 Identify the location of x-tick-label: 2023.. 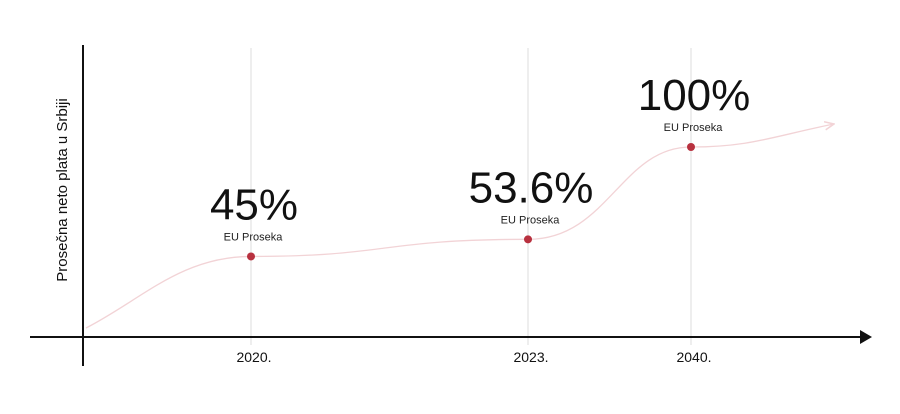
(530, 357).